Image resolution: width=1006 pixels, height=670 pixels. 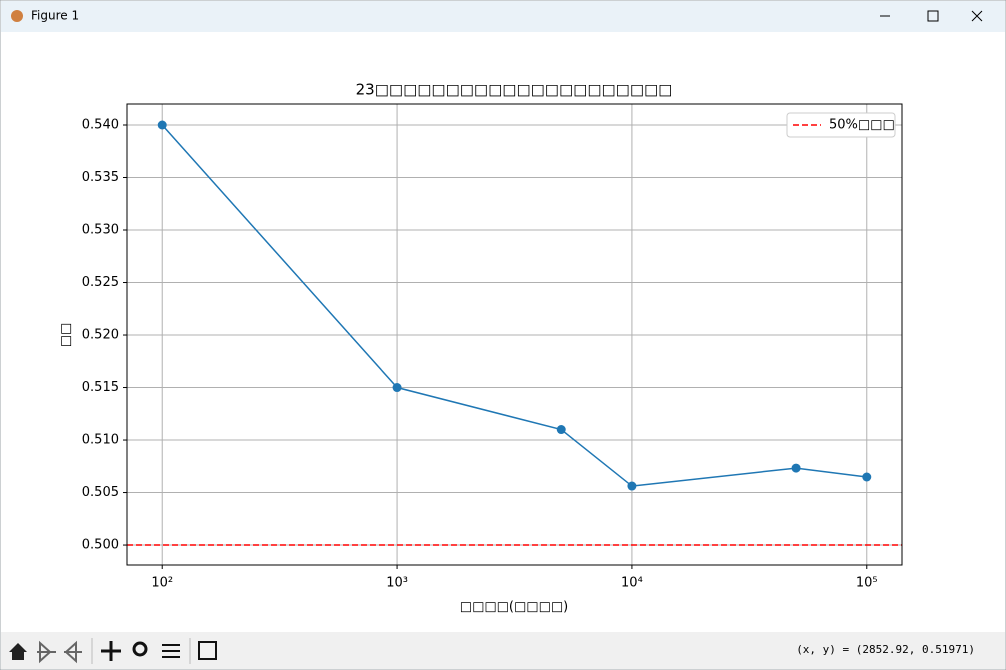 I want to click on app-icon, so click(x=17, y=16).